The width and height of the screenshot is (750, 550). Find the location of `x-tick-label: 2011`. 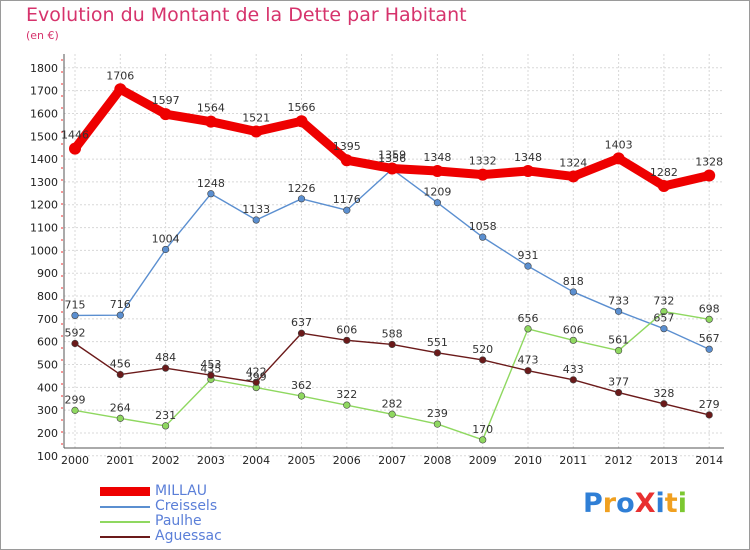

x-tick-label: 2011 is located at coordinates (573, 460).